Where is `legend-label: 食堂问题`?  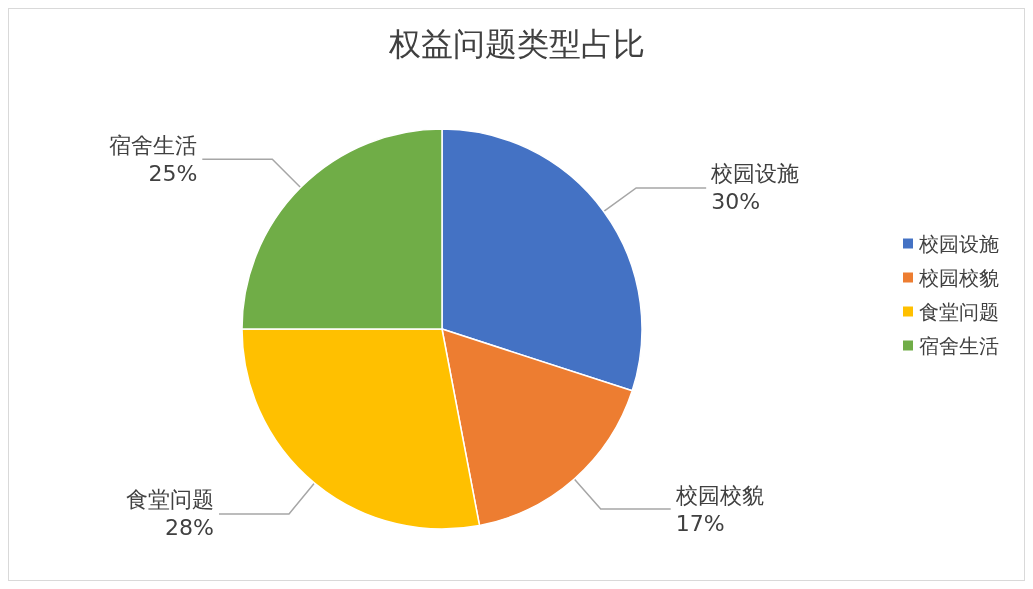
legend-label: 食堂问题 is located at coordinates (959, 311).